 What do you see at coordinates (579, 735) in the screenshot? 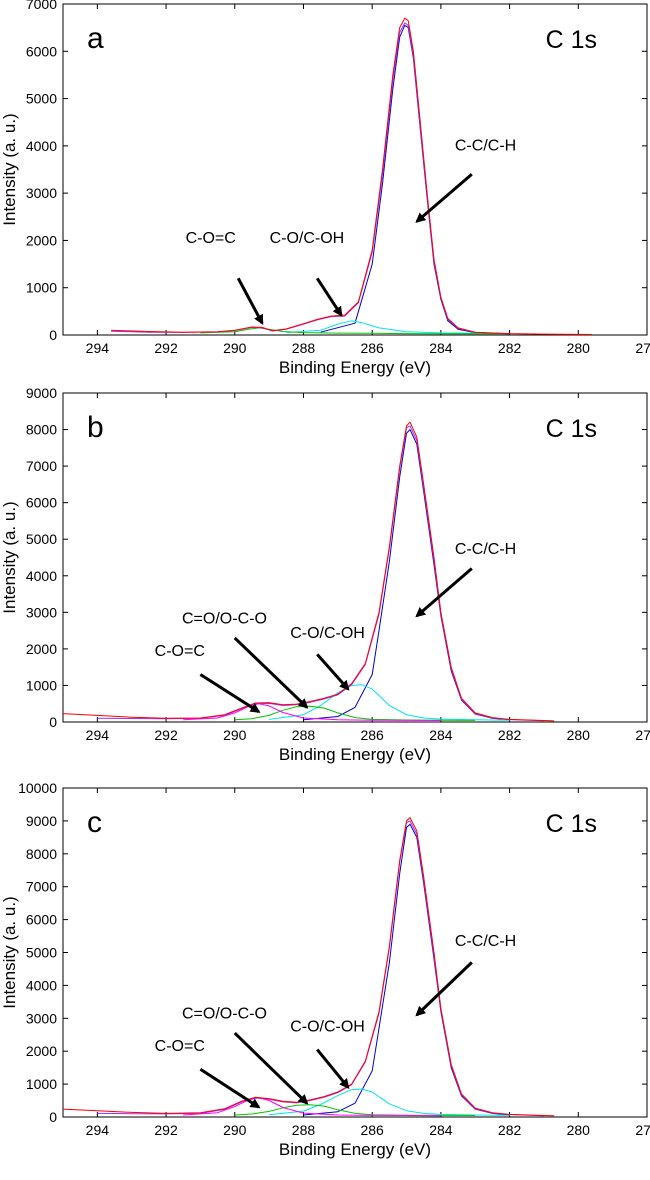
I see `x-tick-label: 280` at bounding box center [579, 735].